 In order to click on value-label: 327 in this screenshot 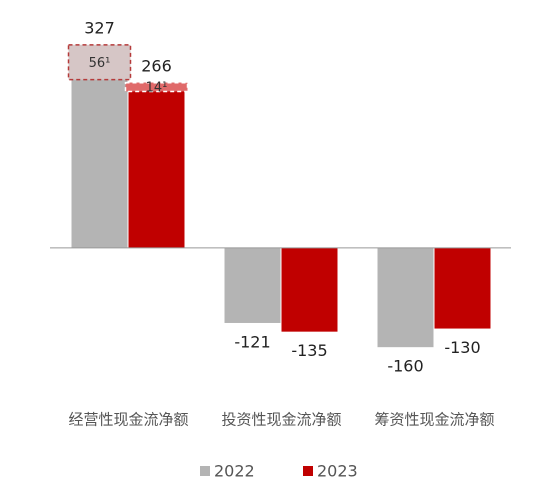, I will do `click(99, 27)`.